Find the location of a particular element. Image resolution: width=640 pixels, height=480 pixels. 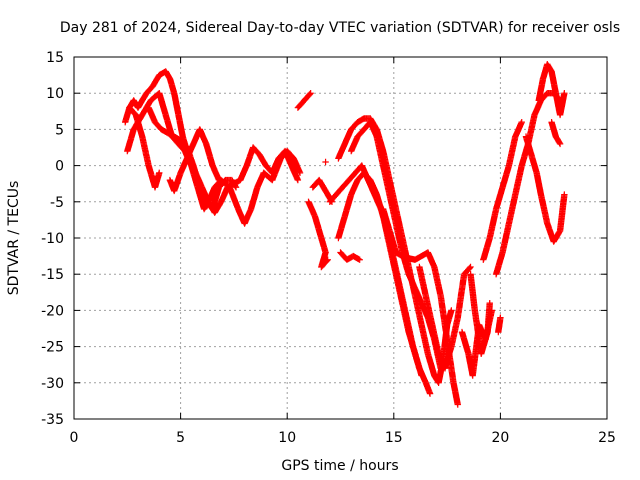

y-tick-label: -5 is located at coordinates (57, 203).